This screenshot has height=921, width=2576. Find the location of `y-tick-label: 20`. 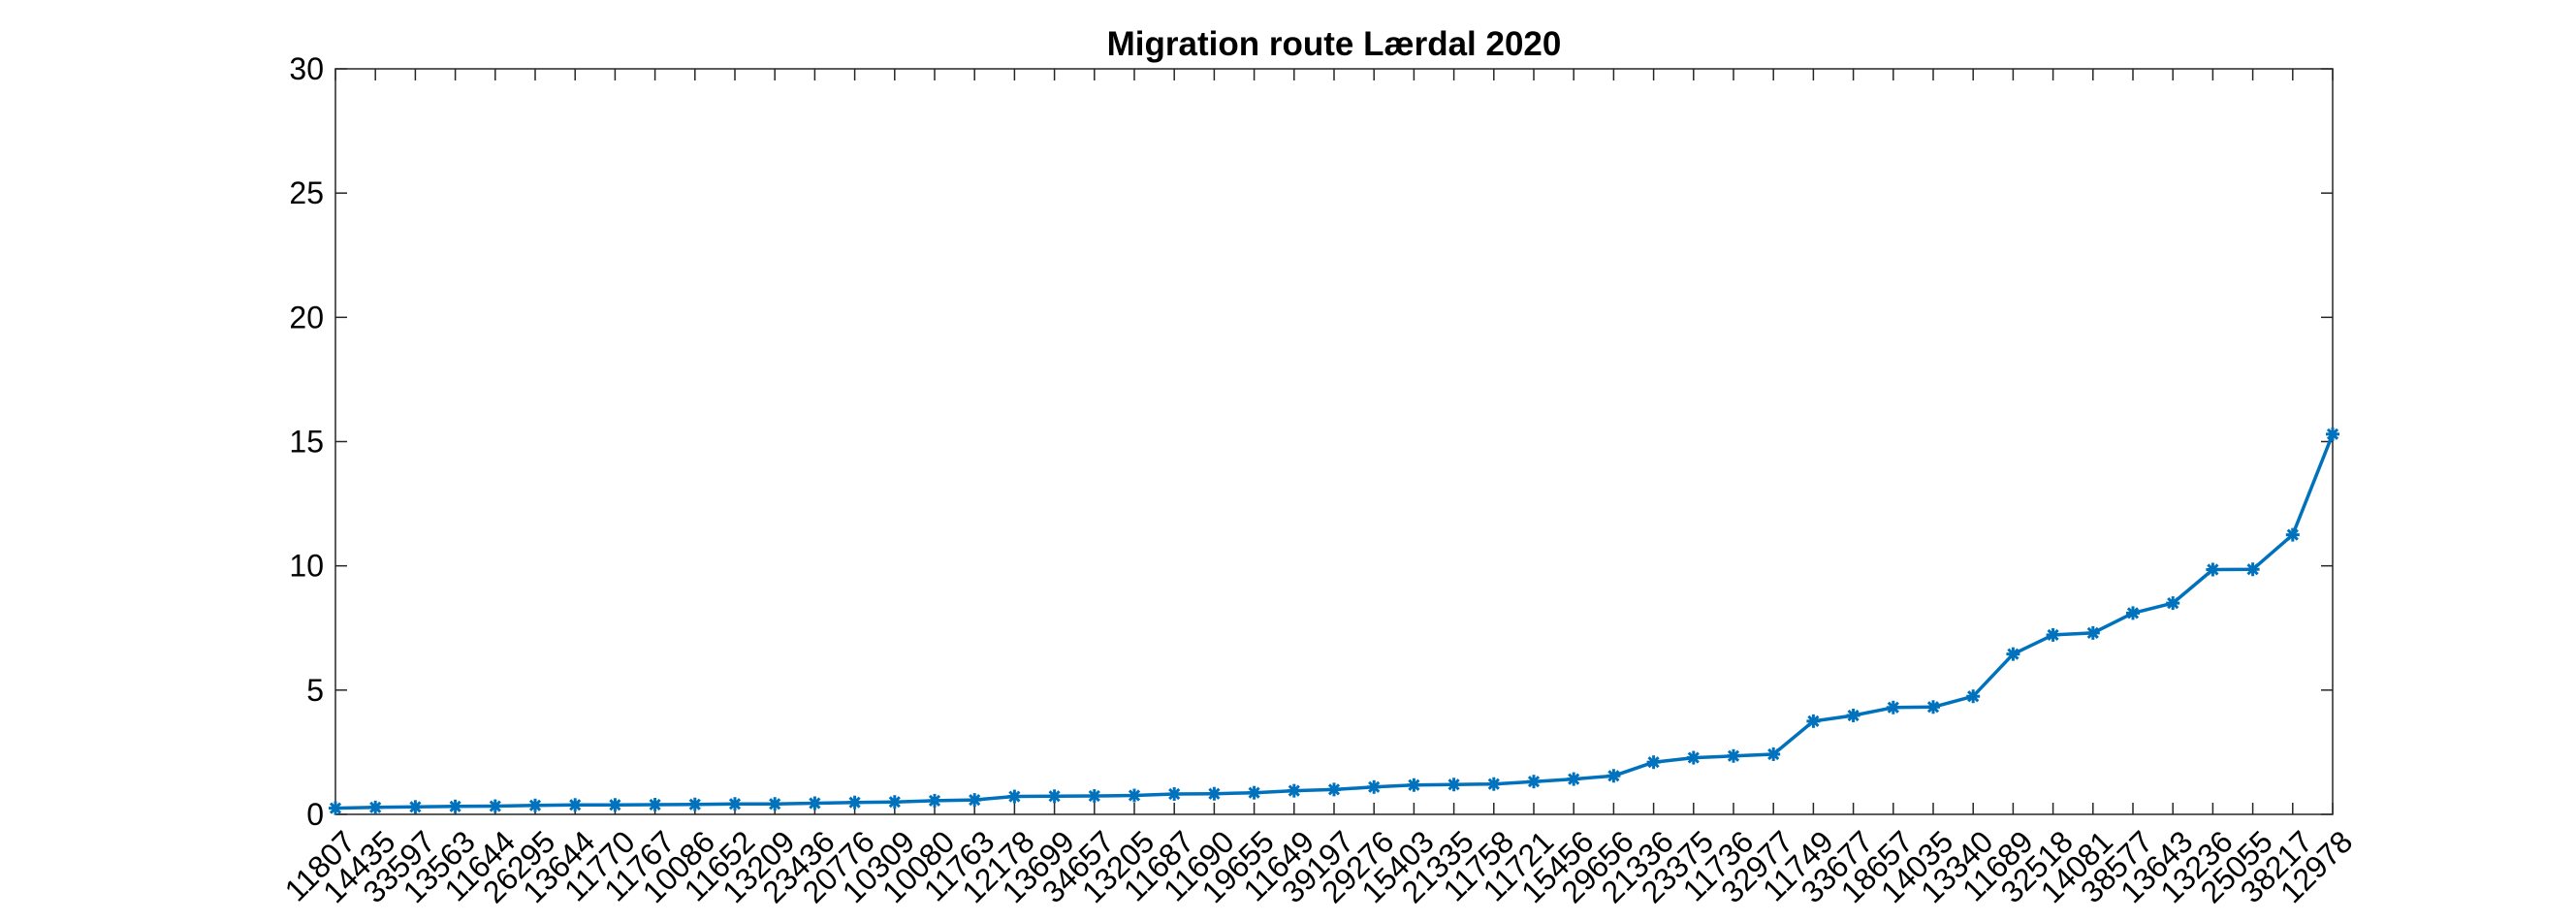

y-tick-label: 20 is located at coordinates (306, 317).